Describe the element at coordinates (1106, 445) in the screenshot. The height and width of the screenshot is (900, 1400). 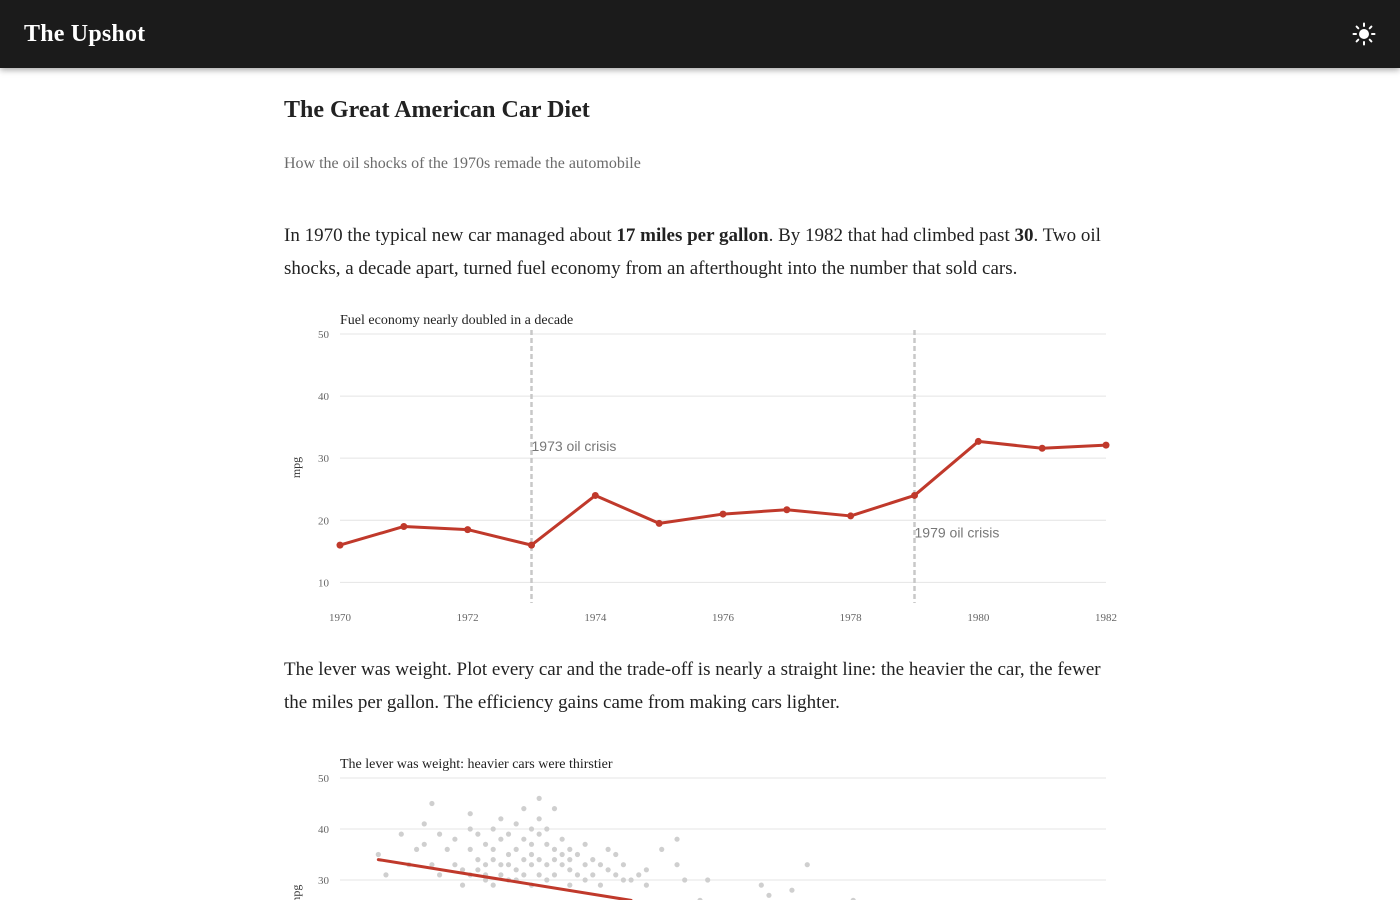
I see `data-point-1982` at that location.